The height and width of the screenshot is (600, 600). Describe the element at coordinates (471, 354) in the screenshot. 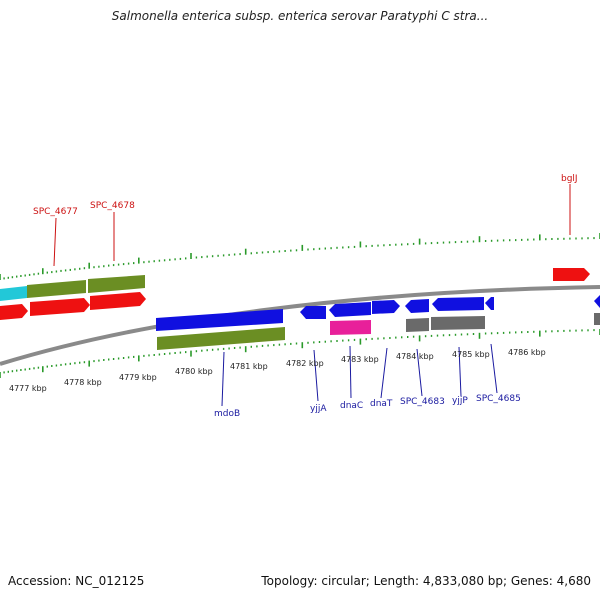

I see `kbp-label: 4785 kbp` at that location.